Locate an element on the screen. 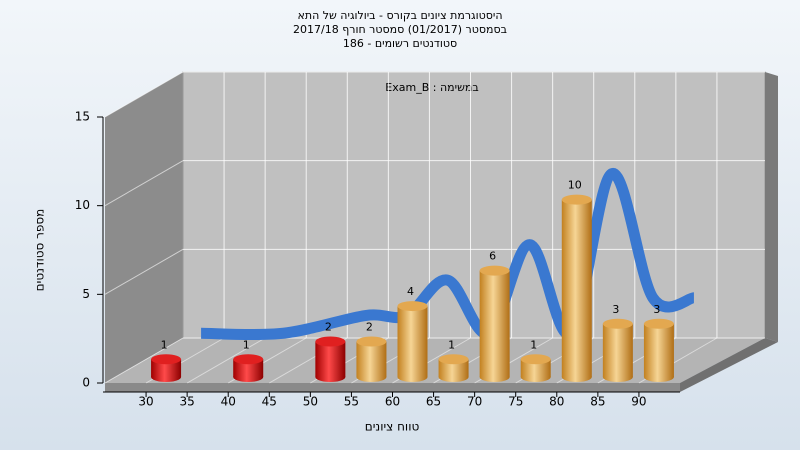 This screenshot has width=800, height=450. value-label: 6 is located at coordinates (492, 256).